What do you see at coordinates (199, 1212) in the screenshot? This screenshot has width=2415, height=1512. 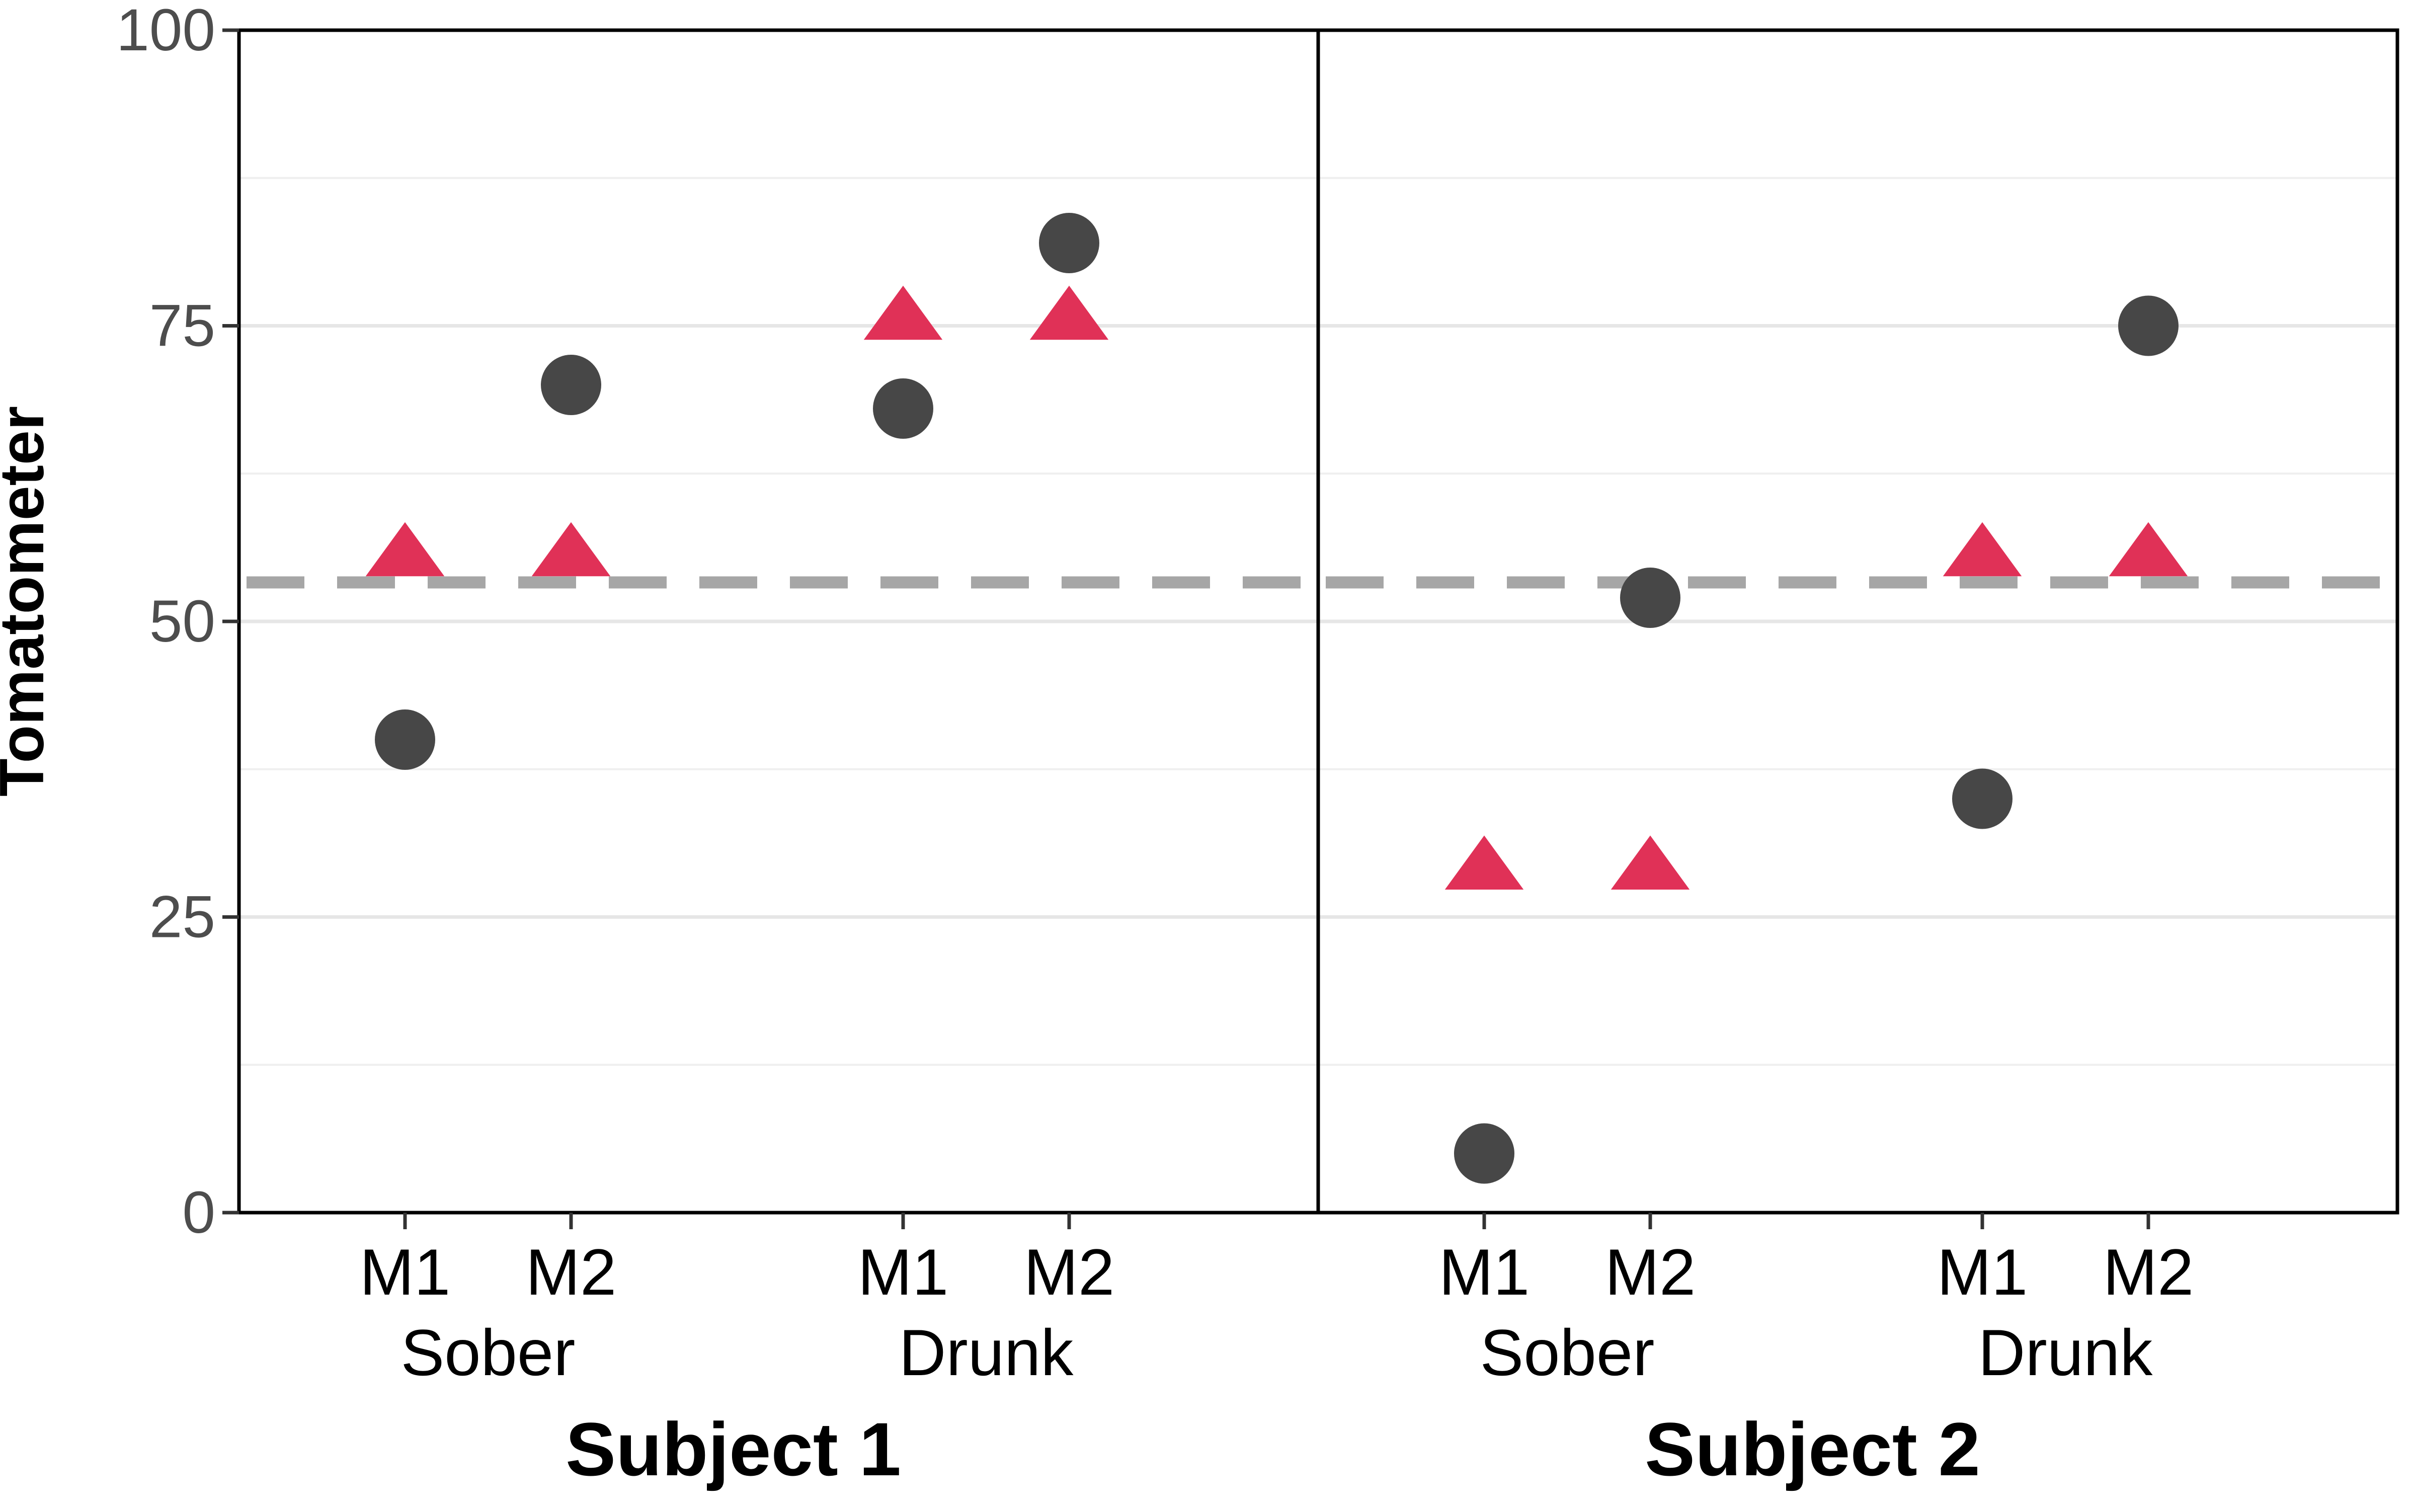 I see `y-tick-label: 0` at bounding box center [199, 1212].